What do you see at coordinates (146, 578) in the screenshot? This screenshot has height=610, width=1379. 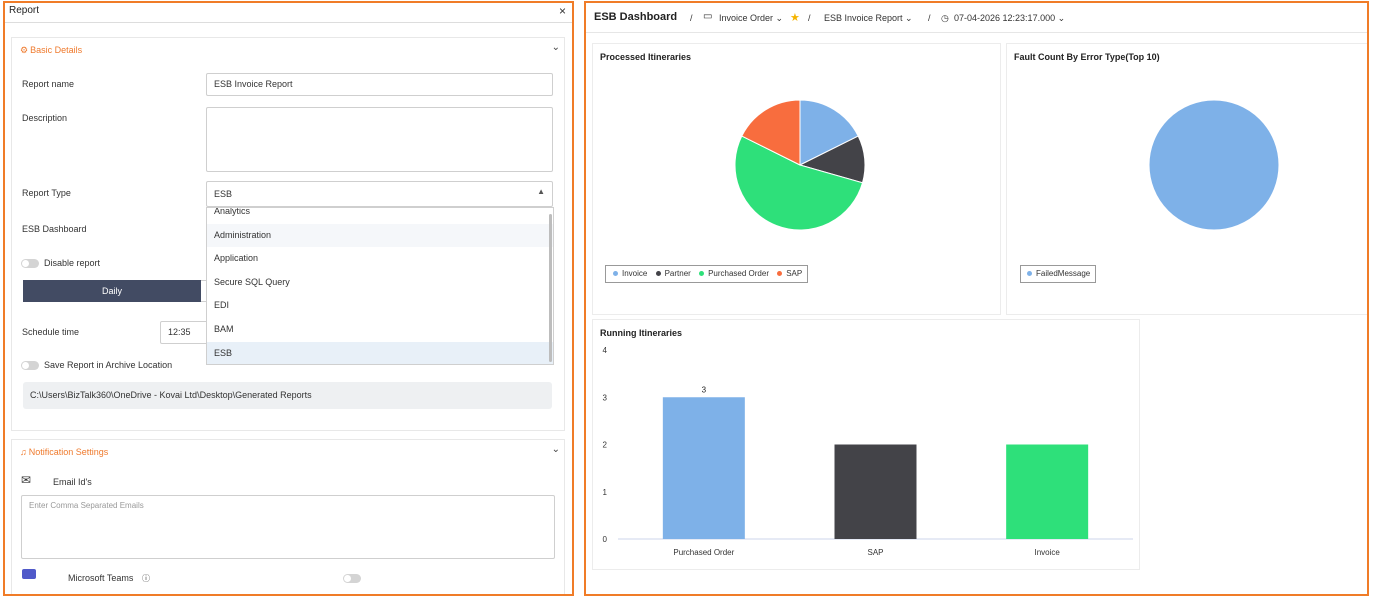 I see `info-icon: ⓘ` at bounding box center [146, 578].